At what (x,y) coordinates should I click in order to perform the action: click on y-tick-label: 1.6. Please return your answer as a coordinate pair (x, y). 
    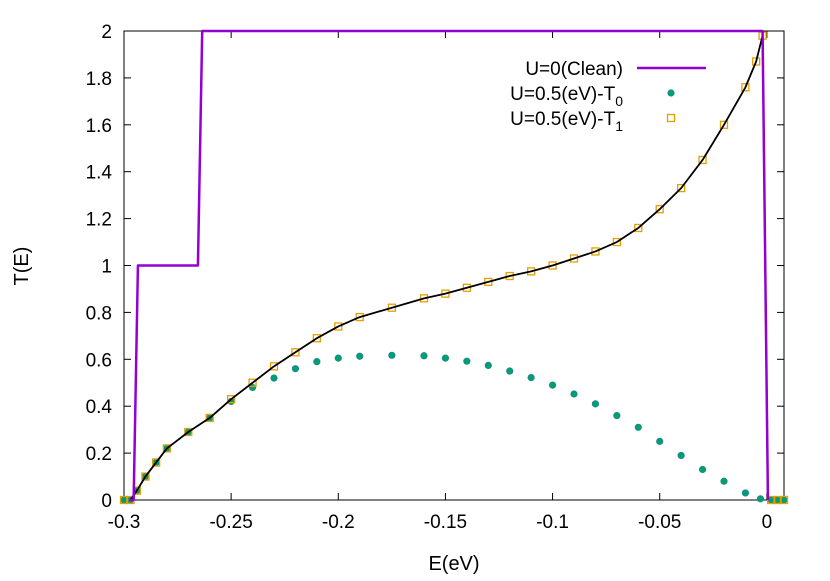
    Looking at the image, I should click on (99, 126).